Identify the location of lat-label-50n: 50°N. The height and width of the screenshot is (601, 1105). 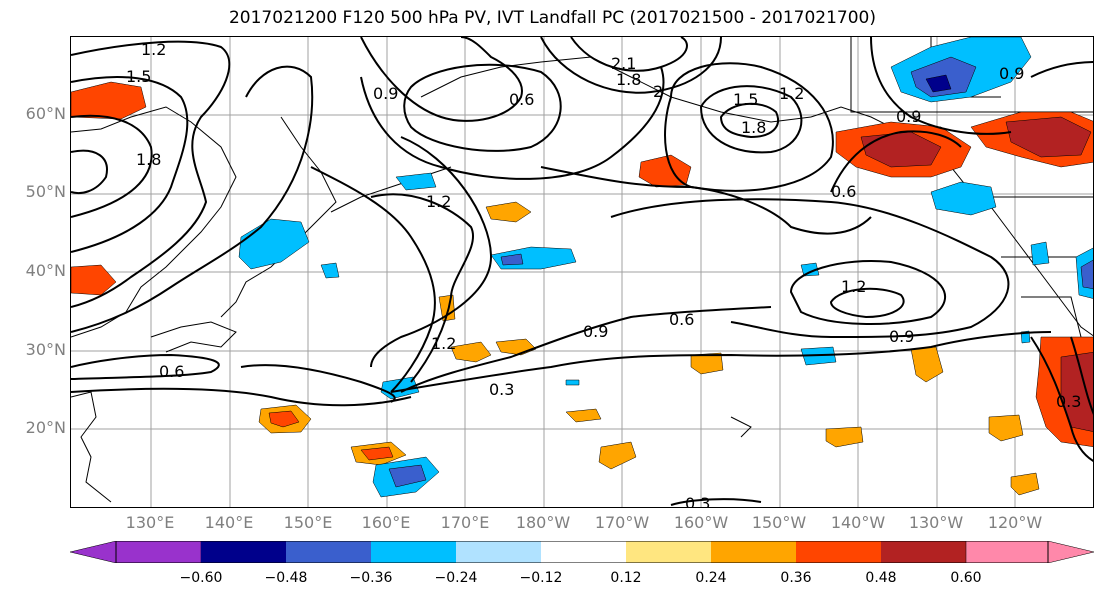
(45, 191).